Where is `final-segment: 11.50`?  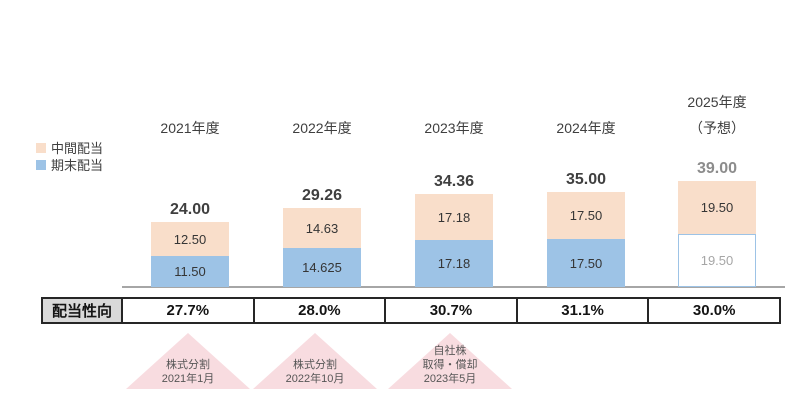
final-segment: 11.50 is located at coordinates (190, 271).